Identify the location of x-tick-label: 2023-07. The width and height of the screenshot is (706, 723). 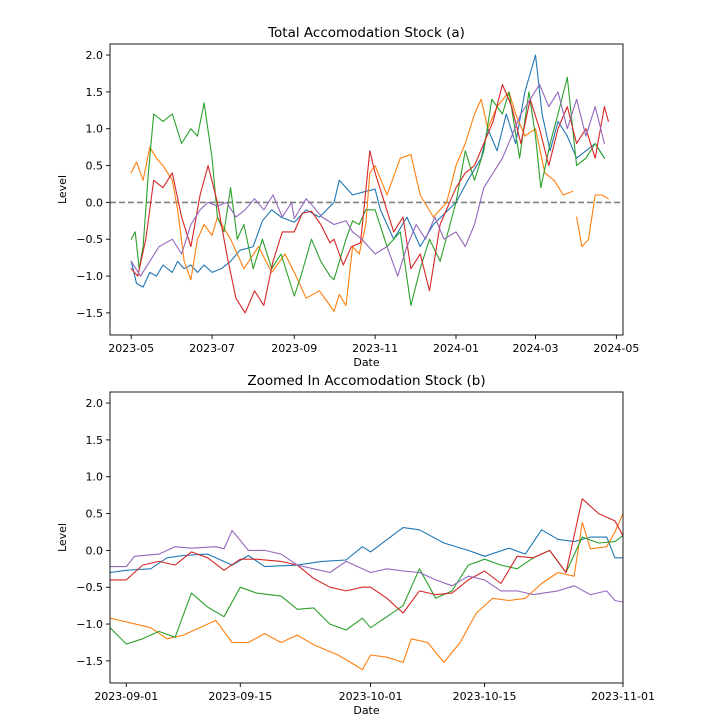
(212, 348).